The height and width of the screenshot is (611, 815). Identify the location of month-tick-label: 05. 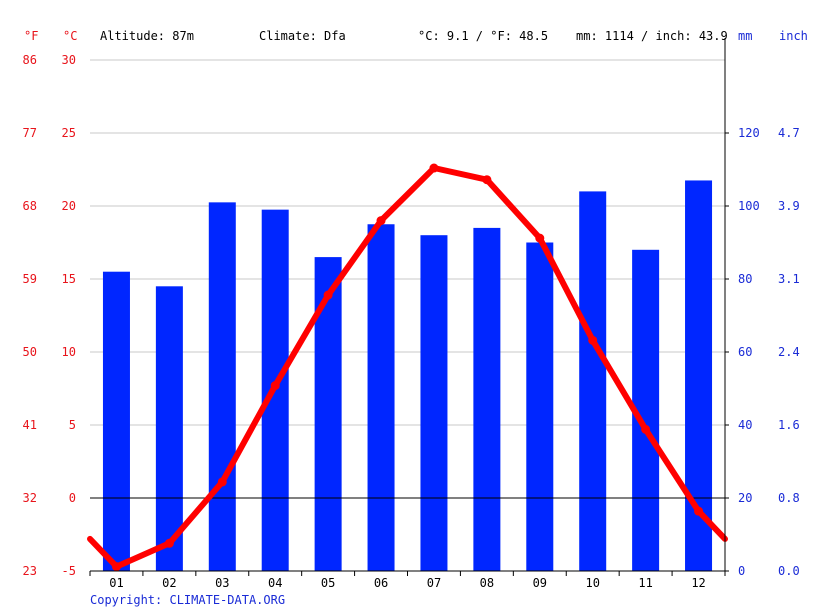
(328, 583).